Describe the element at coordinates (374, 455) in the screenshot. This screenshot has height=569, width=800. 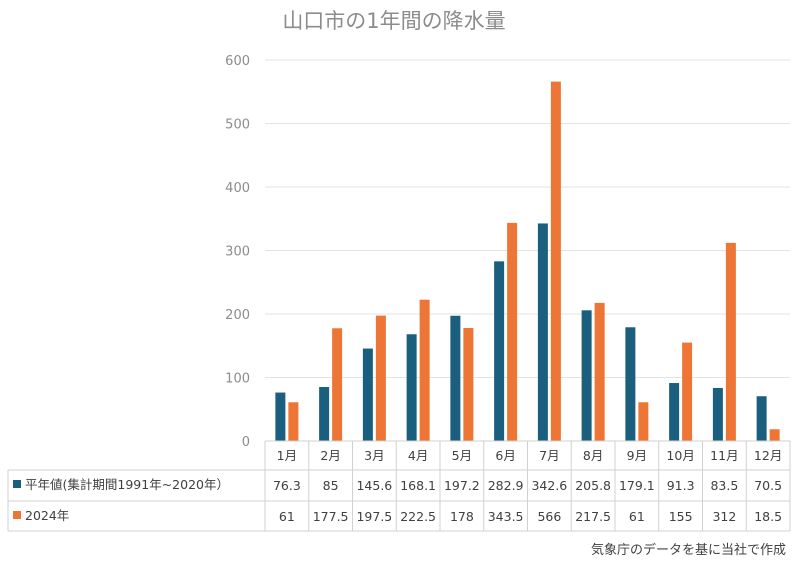
I see `x-tick-label: 3月` at that location.